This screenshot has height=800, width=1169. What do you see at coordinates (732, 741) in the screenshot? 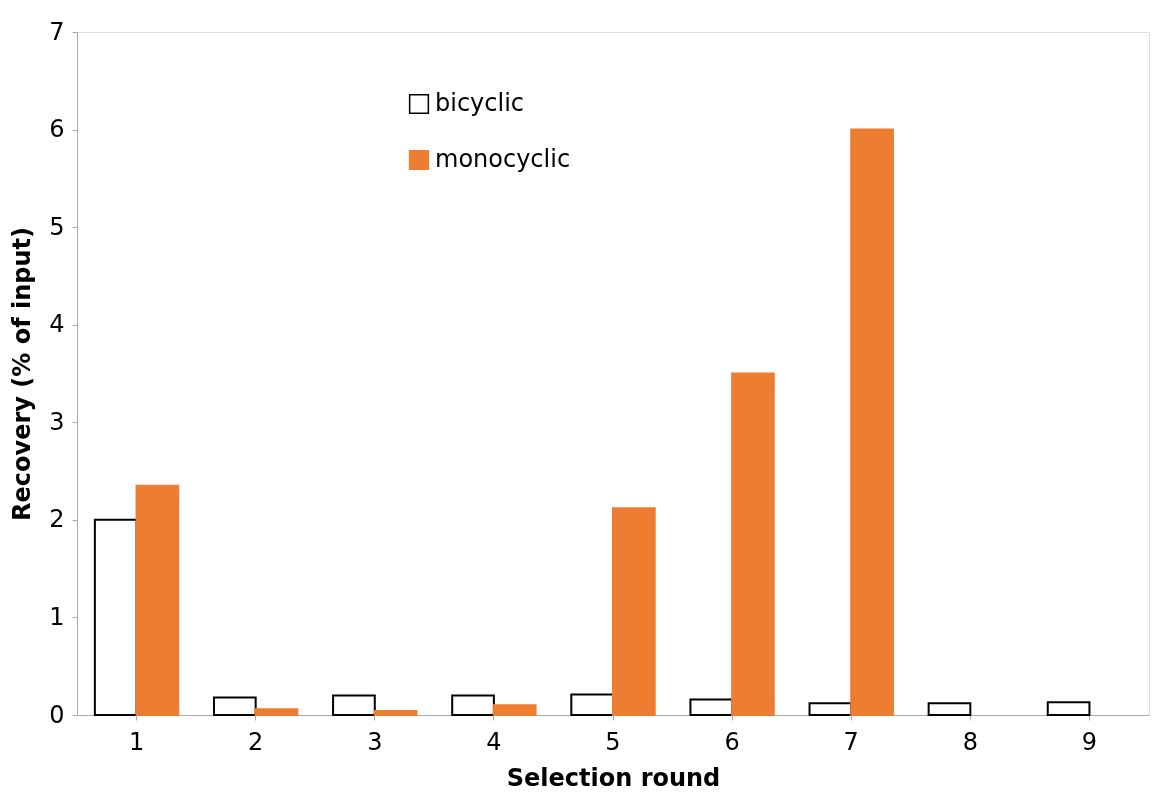
I see `x-tick-label: 6` at bounding box center [732, 741].